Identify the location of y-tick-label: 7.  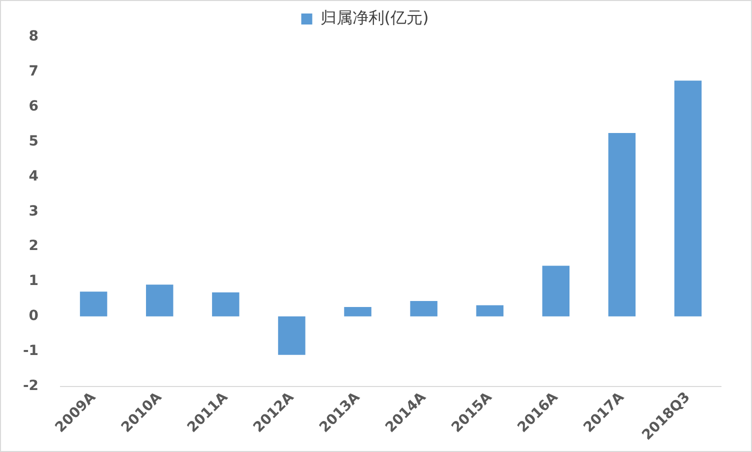
(33, 72).